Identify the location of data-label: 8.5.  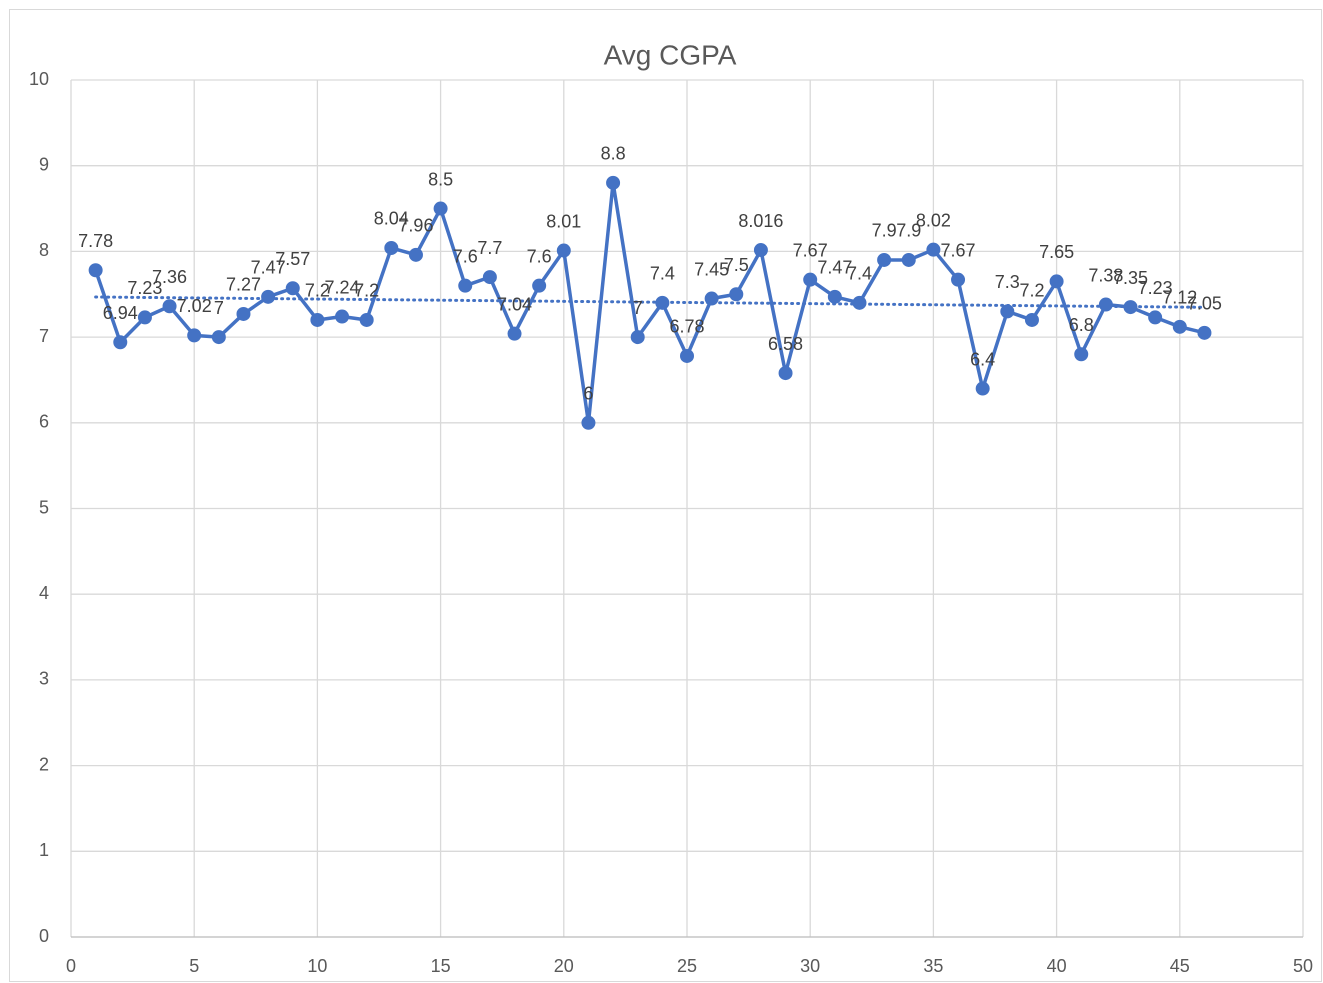
(440, 179).